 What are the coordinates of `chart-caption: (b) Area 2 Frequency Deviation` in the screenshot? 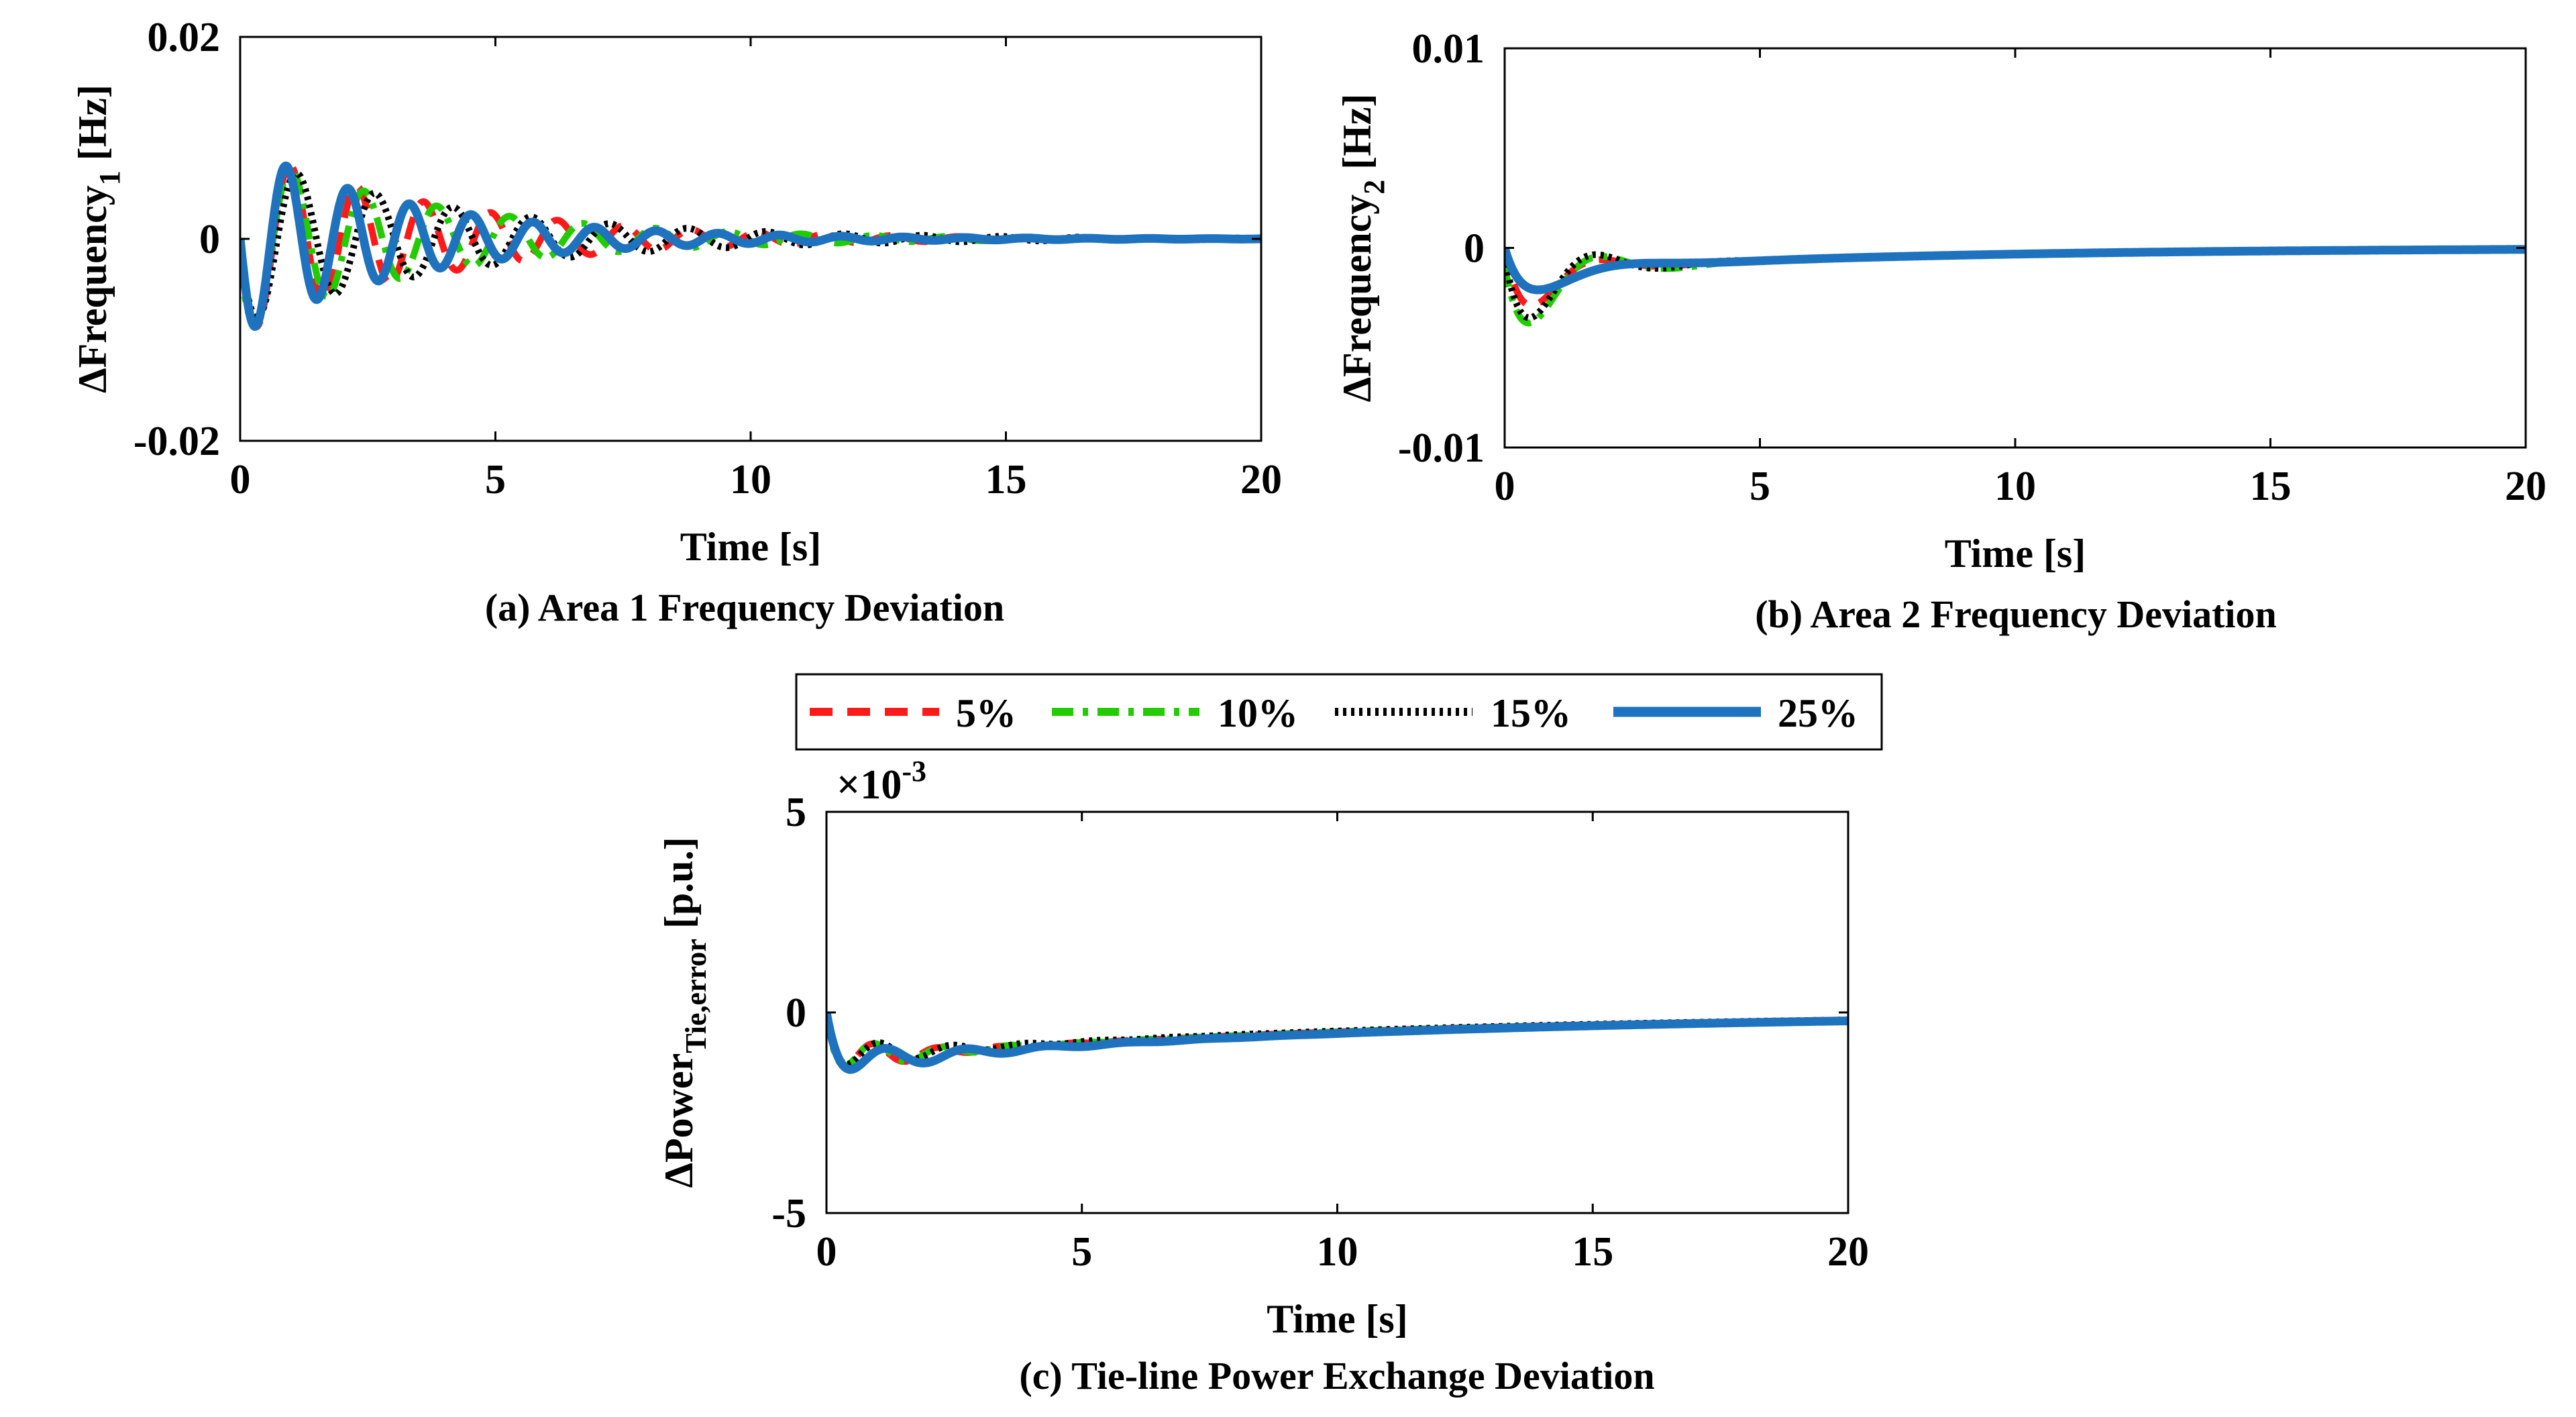 It's located at (2016, 614).